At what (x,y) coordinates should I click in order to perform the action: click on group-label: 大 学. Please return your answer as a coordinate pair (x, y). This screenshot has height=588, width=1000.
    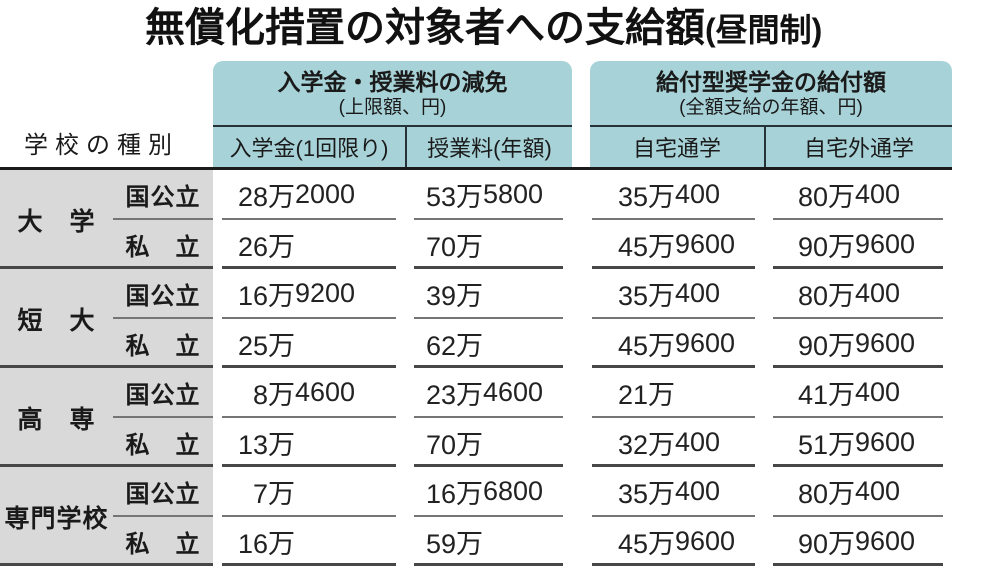
    Looking at the image, I should click on (56, 219).